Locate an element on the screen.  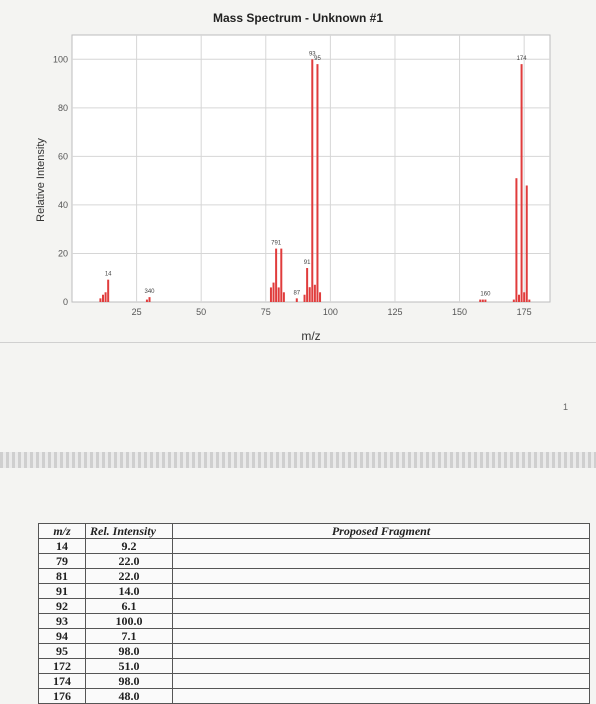
table-header-row: m/z Rel. Intensity Proposed Fragment is located at coordinates (314, 531).